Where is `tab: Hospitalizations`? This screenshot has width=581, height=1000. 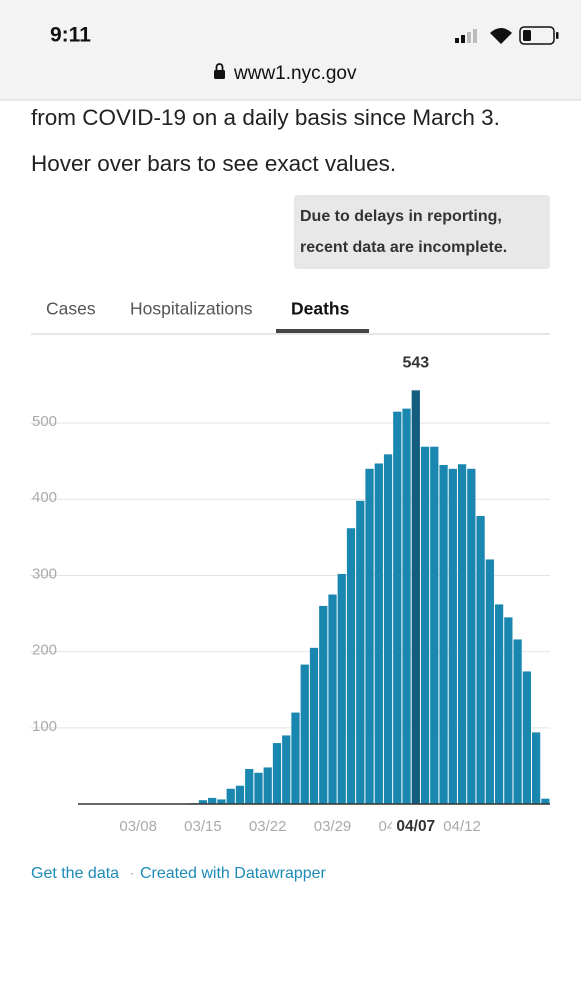
tab: Hospitalizations is located at coordinates (191, 309).